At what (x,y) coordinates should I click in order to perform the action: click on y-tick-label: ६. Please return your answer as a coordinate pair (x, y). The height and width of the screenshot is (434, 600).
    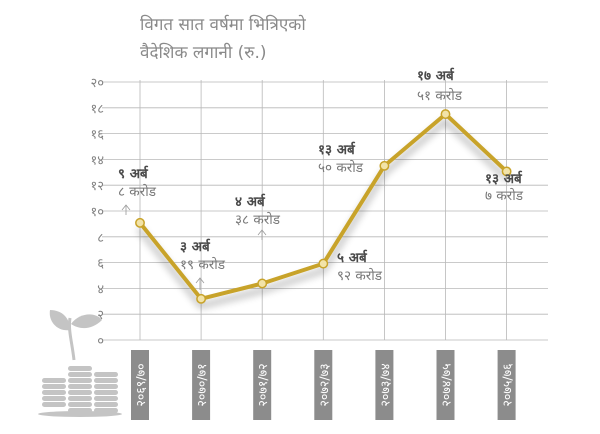
    Looking at the image, I should click on (100, 264).